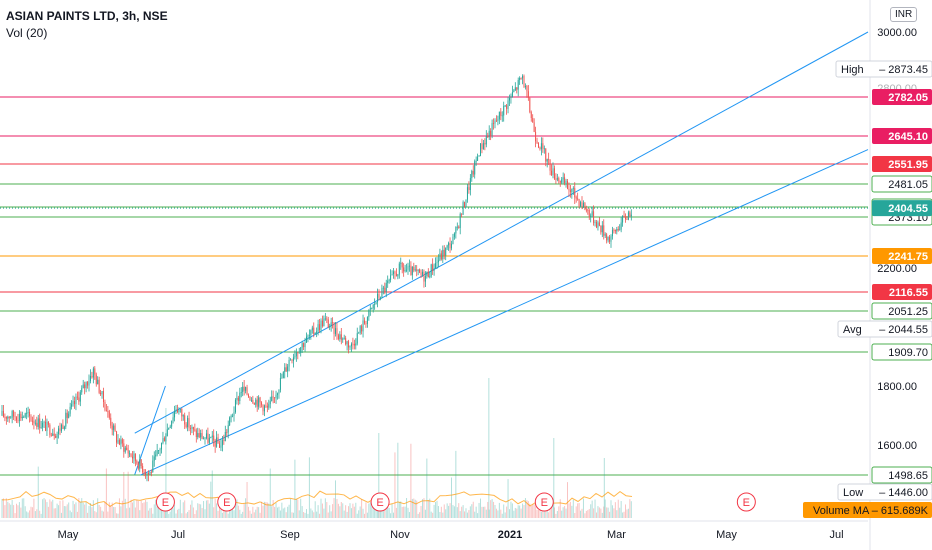 The height and width of the screenshot is (550, 932). I want to click on high-tag-label: High, so click(852, 70).